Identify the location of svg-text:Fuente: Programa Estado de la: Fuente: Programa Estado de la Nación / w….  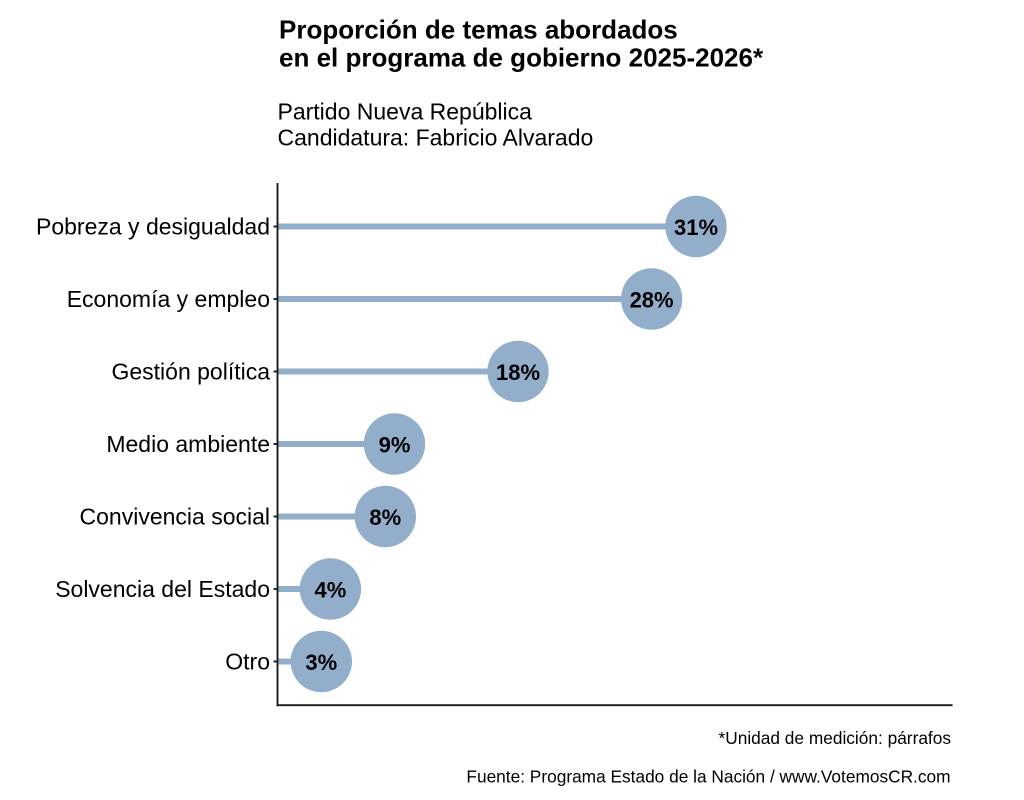
(708, 776).